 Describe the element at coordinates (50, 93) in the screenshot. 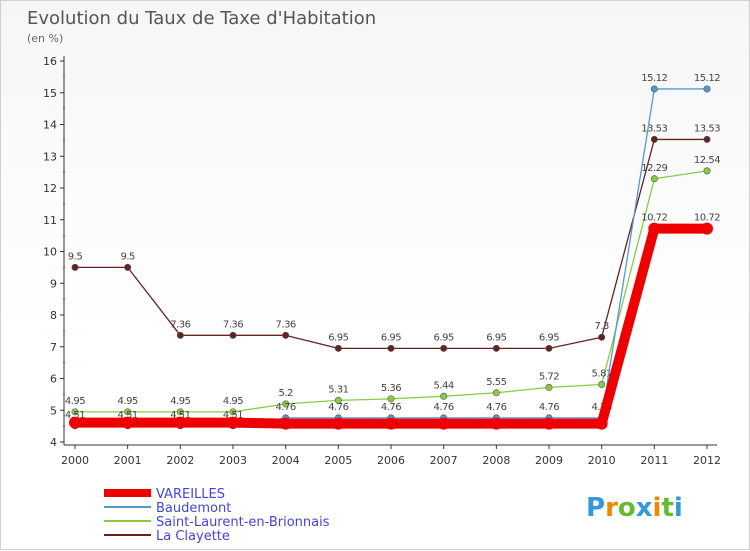

I see `y-tick-label: 15` at that location.